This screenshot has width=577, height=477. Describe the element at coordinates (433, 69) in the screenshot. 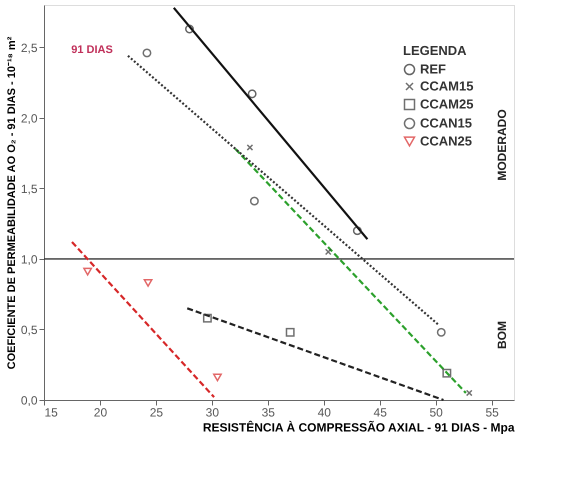

I see `legend-label: REF` at that location.